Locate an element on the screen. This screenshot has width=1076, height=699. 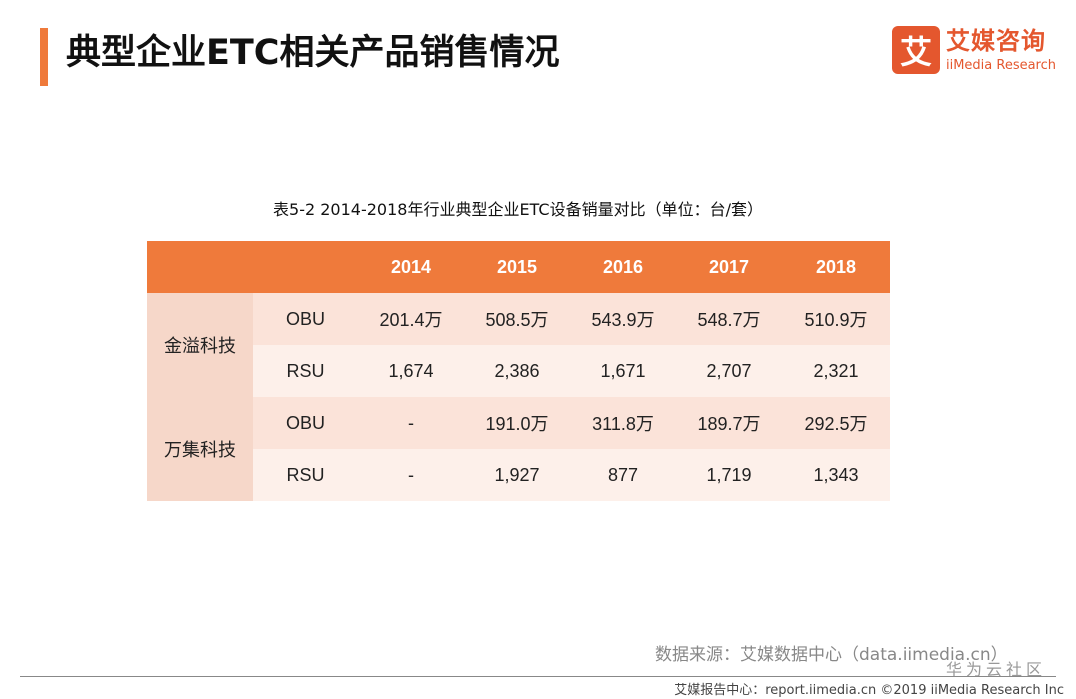
header-cell-product is located at coordinates (305, 267).